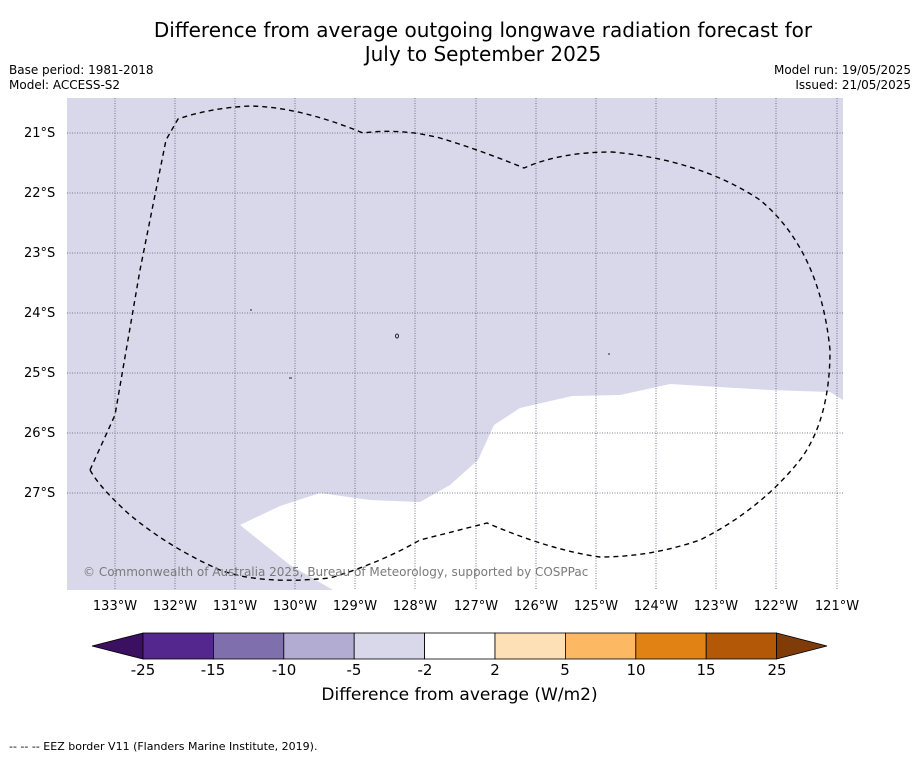  What do you see at coordinates (476, 606) in the screenshot?
I see `lon-label-127w: 127°W` at bounding box center [476, 606].